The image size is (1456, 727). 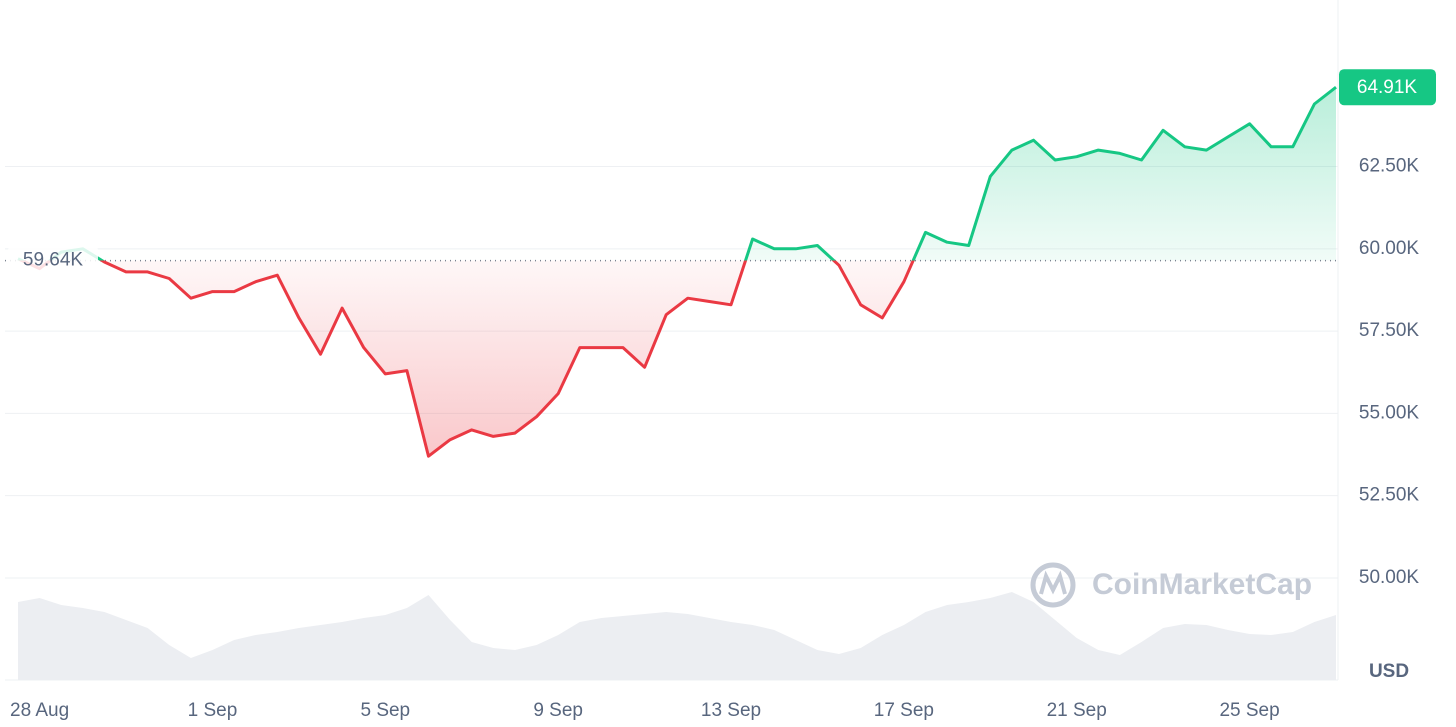 I want to click on watermark-text: CoinMarketCap, so click(x=1202, y=584).